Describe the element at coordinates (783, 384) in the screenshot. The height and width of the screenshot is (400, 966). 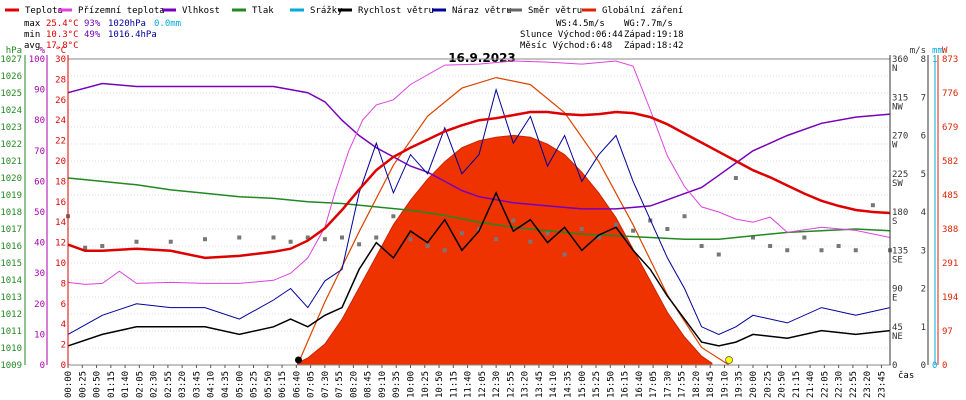
I see `x-tick-label: 20:50` at that location.